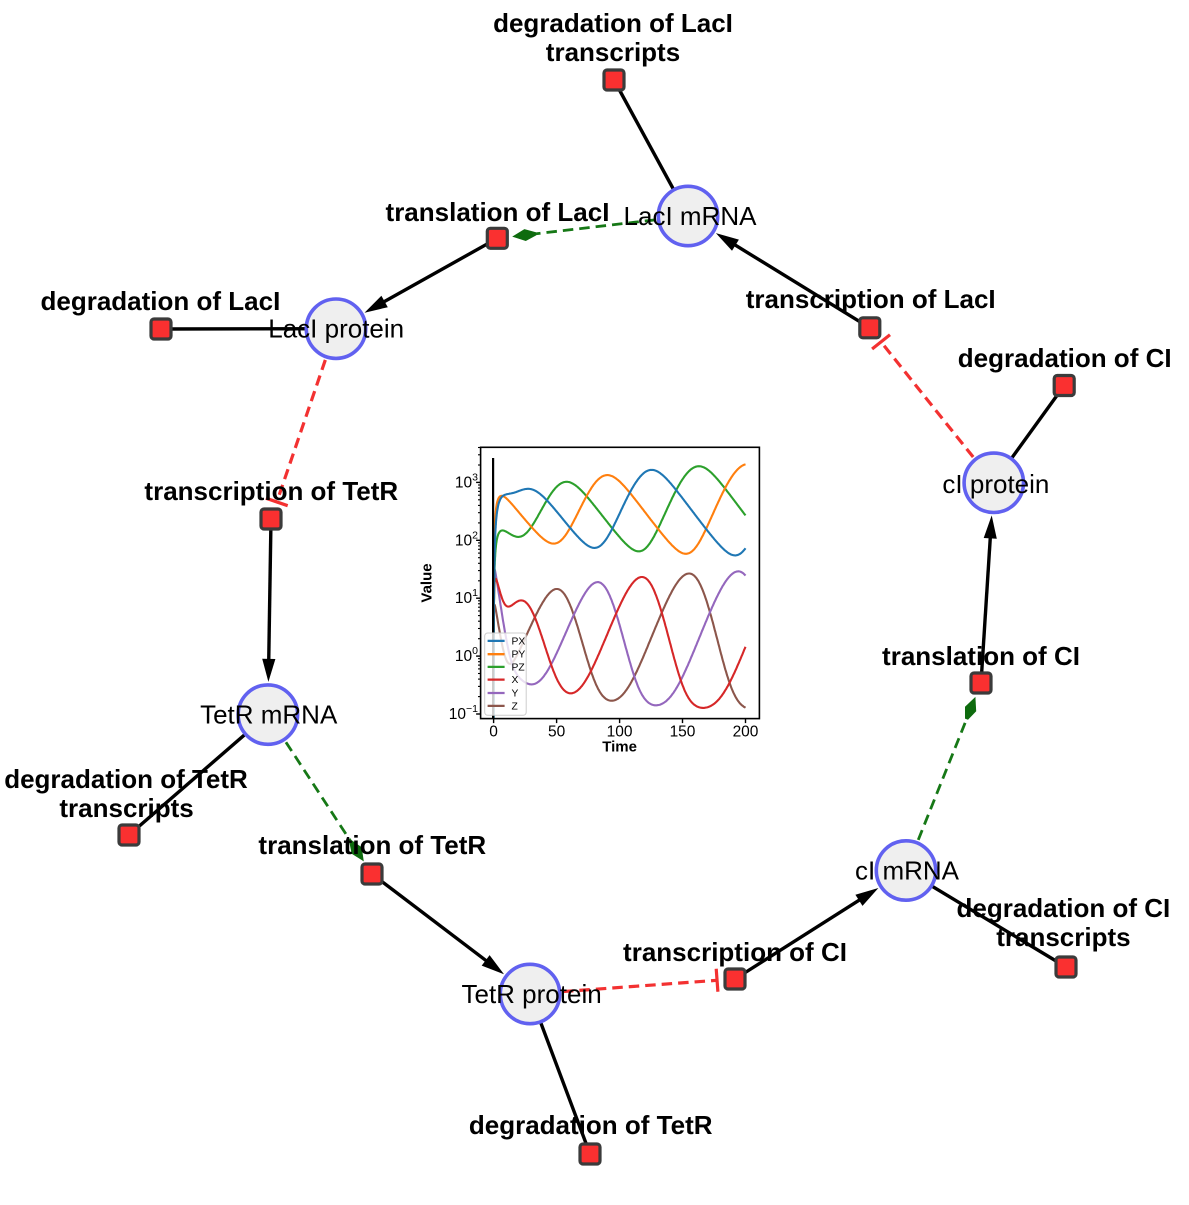 The height and width of the screenshot is (1205, 1189). I want to click on svg-text: Y, so click(515, 693).